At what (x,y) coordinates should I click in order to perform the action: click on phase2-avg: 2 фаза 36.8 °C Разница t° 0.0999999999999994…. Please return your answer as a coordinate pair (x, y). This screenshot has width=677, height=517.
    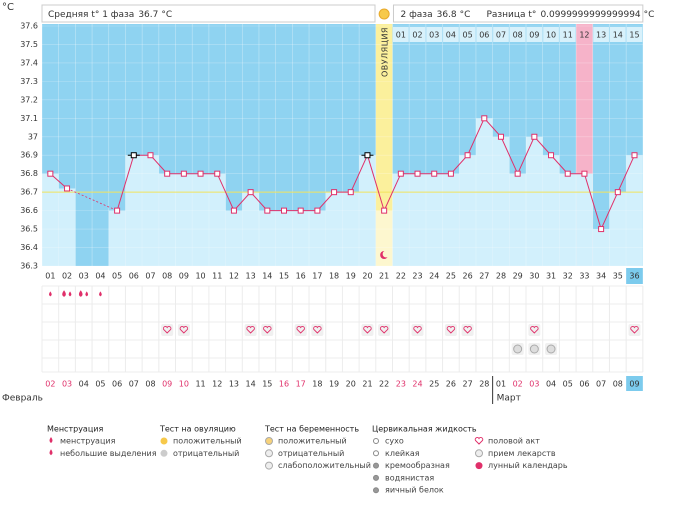
    Looking at the image, I should click on (527, 15).